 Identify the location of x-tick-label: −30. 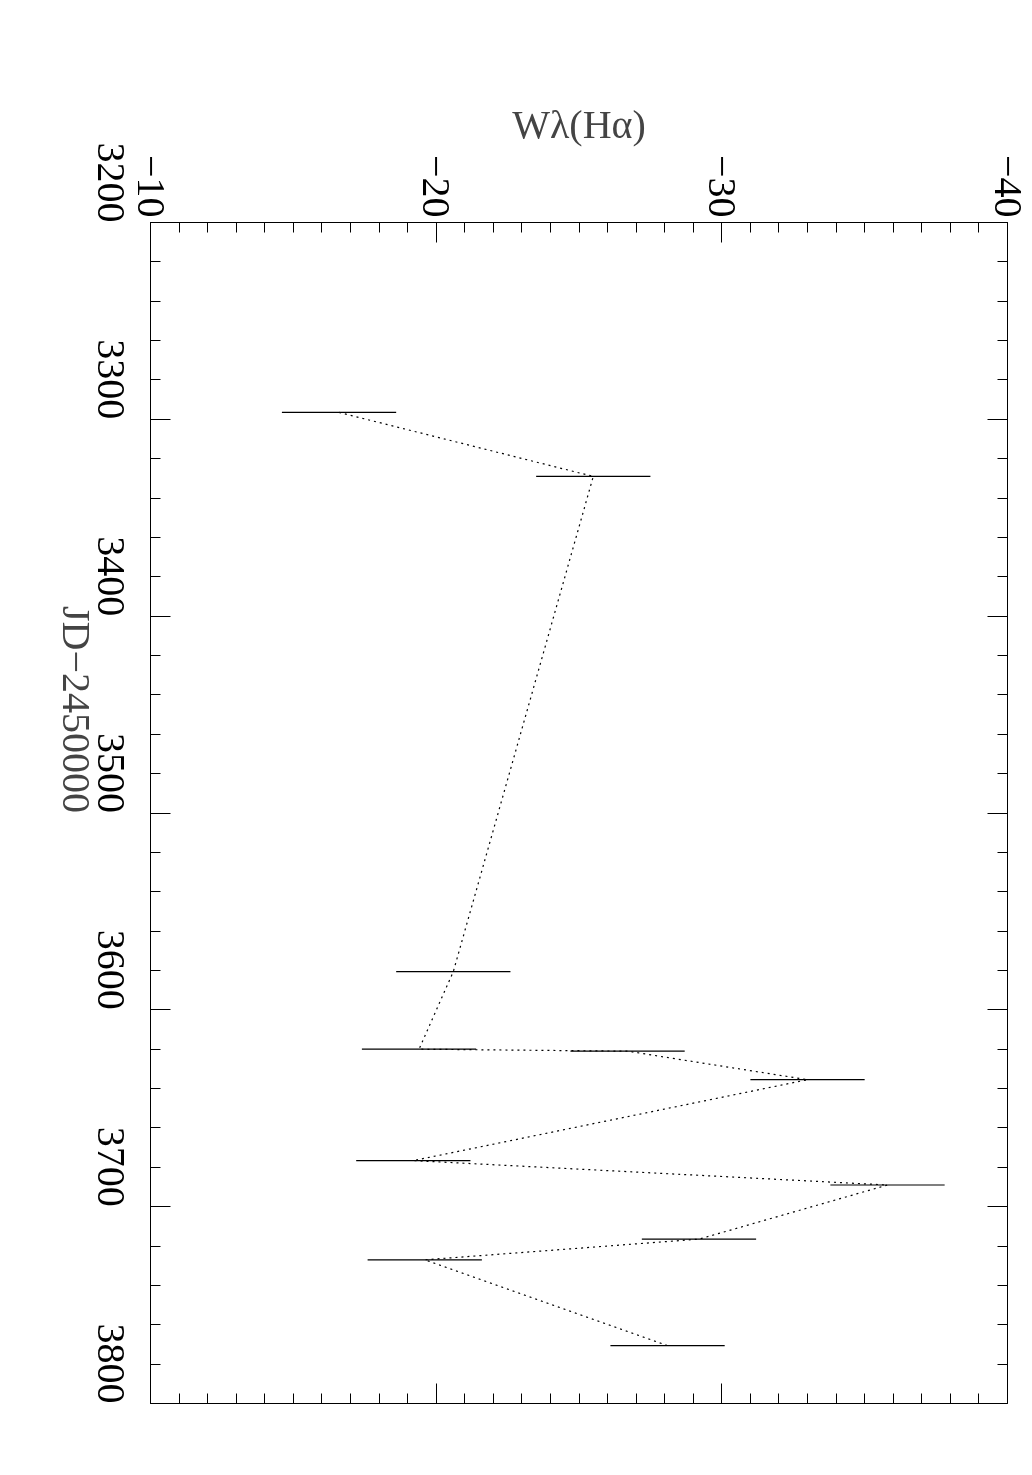
(722, 186).